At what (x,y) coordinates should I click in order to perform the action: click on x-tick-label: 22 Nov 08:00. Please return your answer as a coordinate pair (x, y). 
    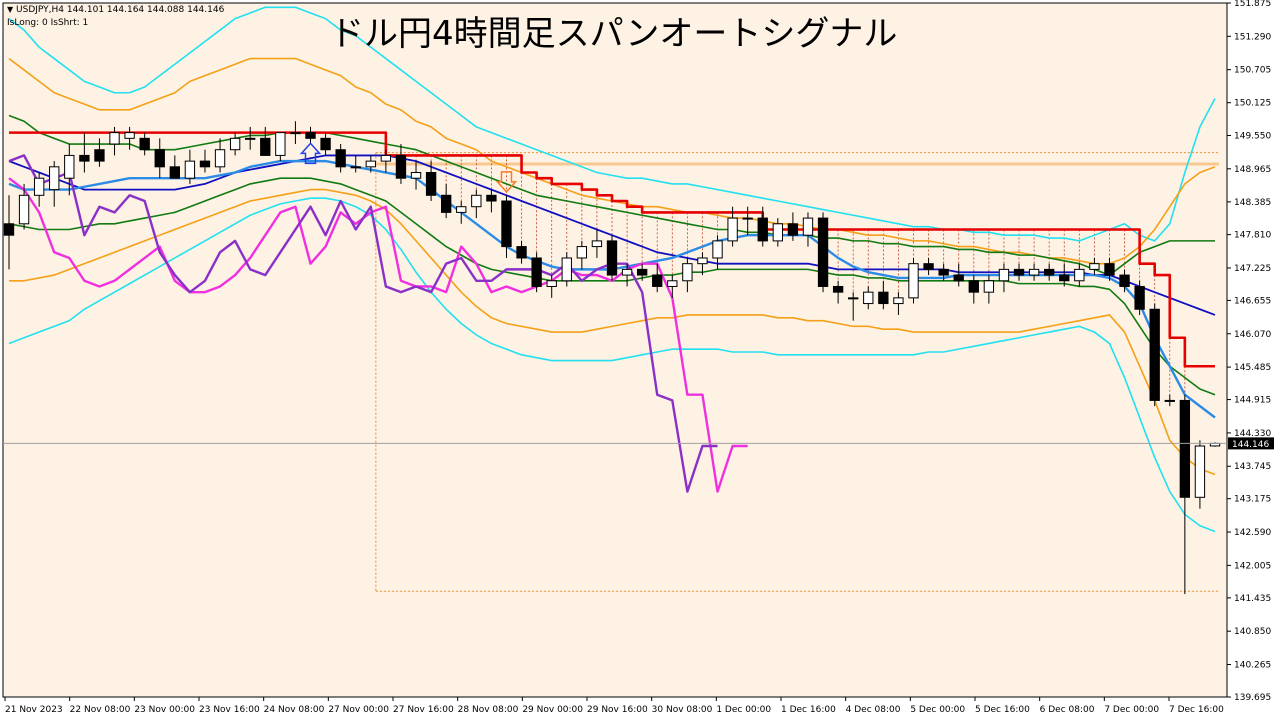
    Looking at the image, I should click on (100, 710).